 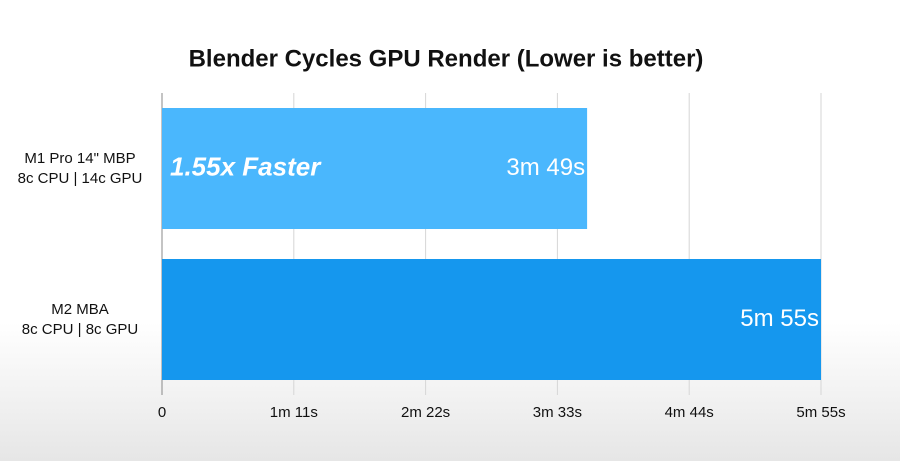 I want to click on x-tick-label: 4m 44s, so click(x=689, y=412).